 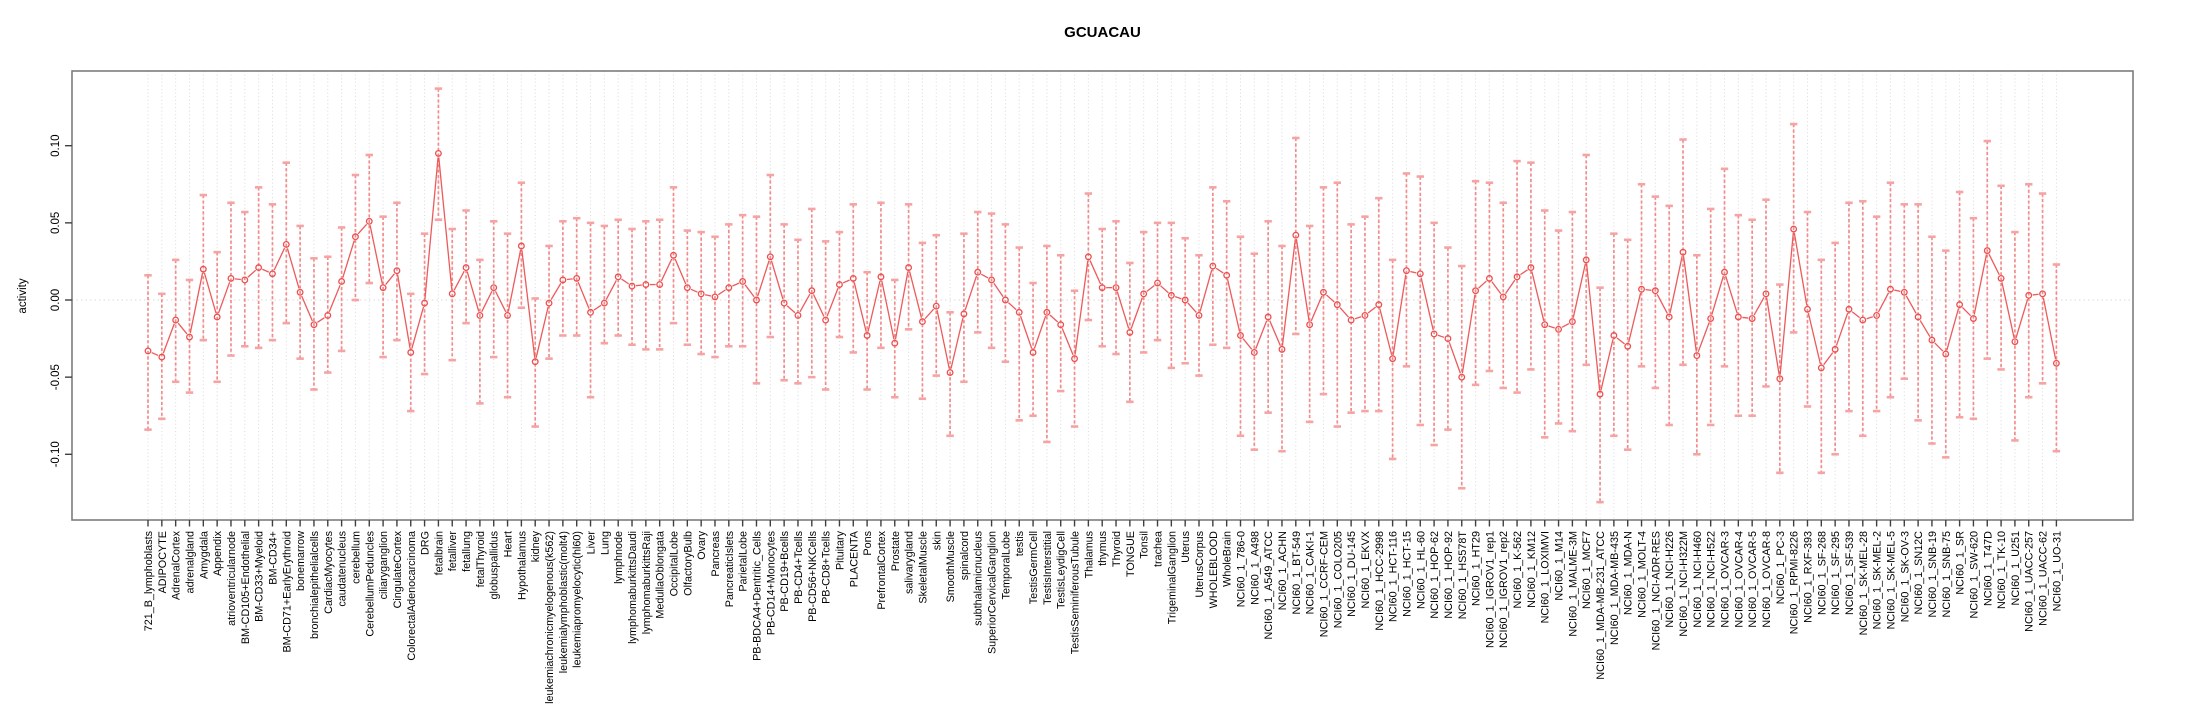 What do you see at coordinates (1352, 574) in the screenshot?
I see `x-category-label: NCI60_1_DU-145` at bounding box center [1352, 574].